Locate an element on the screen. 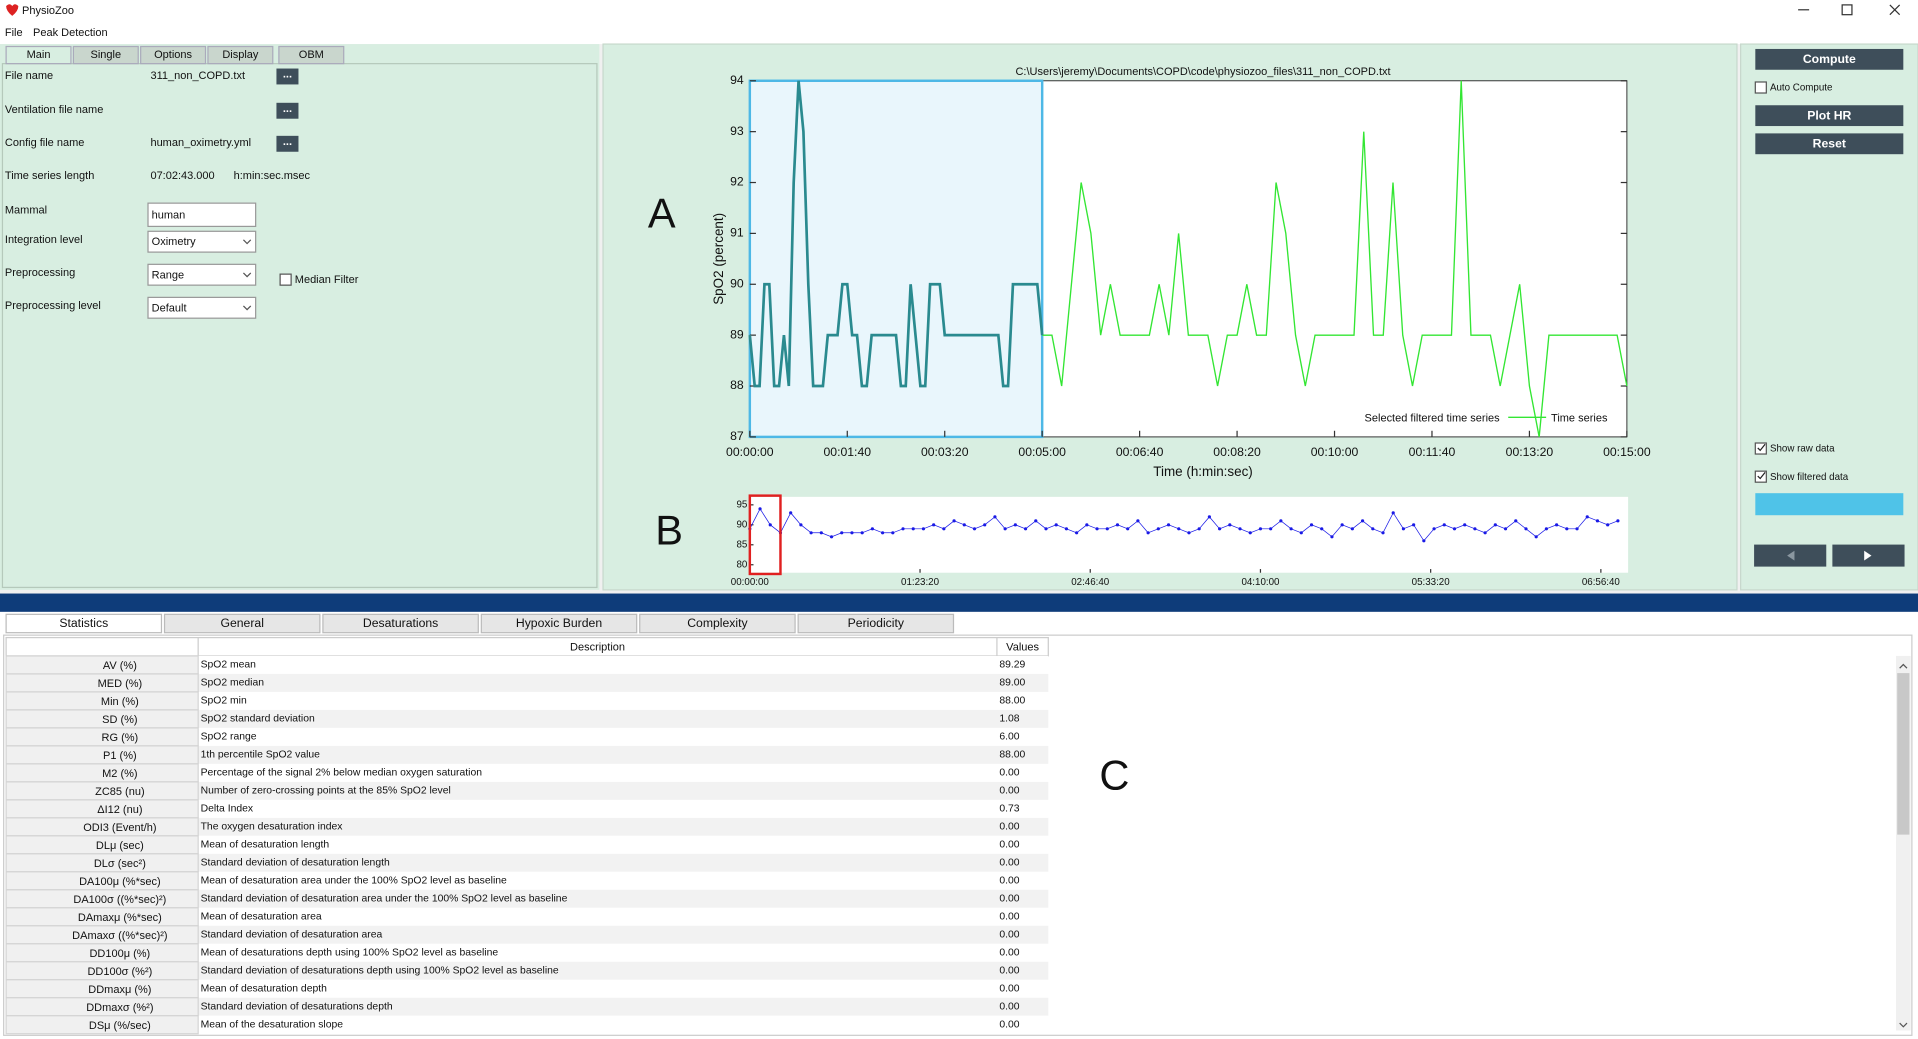 This screenshot has width=1918, height=1039. tab-label: General is located at coordinates (241, 623).